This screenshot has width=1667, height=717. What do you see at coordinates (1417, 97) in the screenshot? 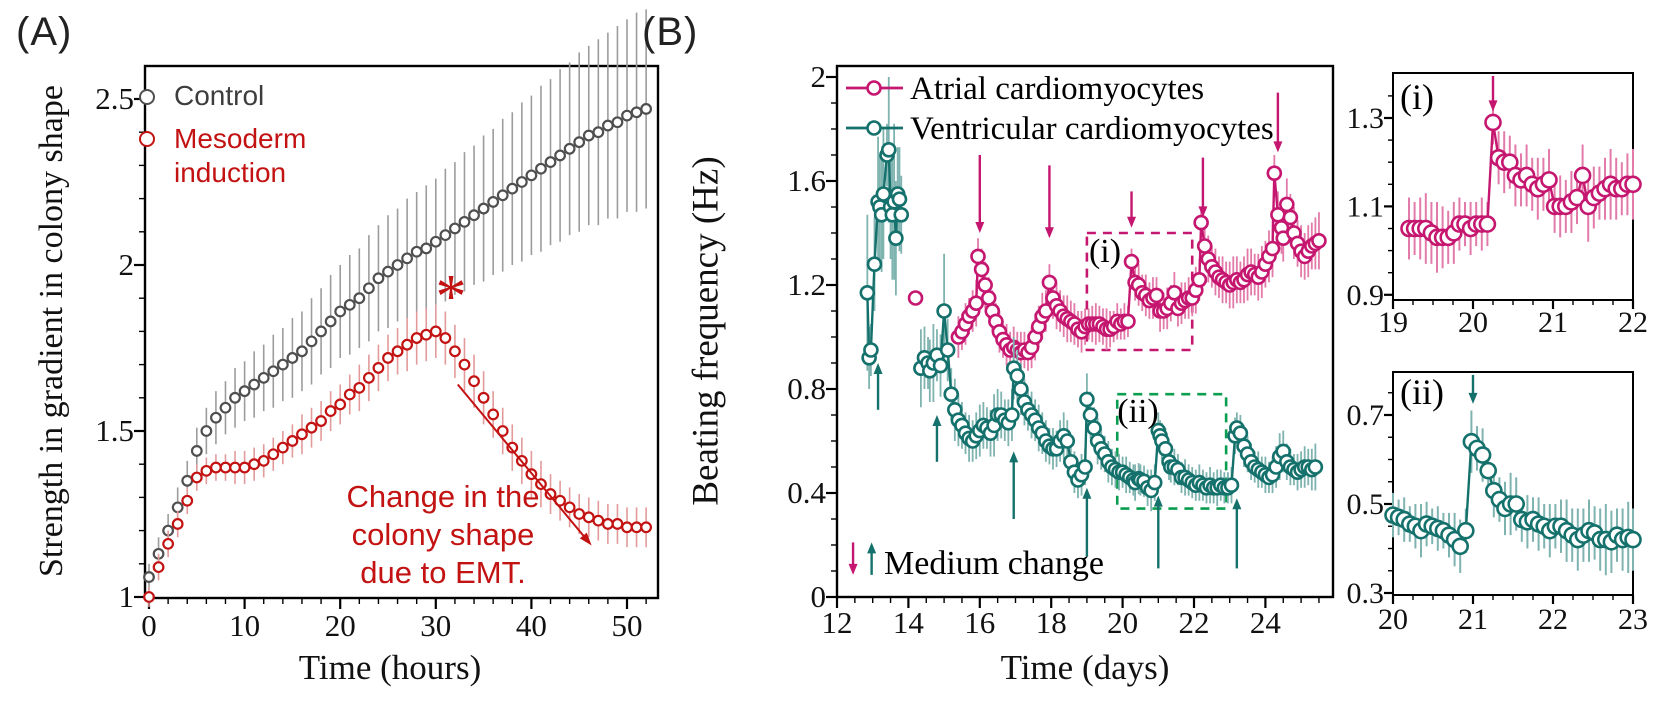
I see `inset-i-label: (i)` at bounding box center [1417, 97].